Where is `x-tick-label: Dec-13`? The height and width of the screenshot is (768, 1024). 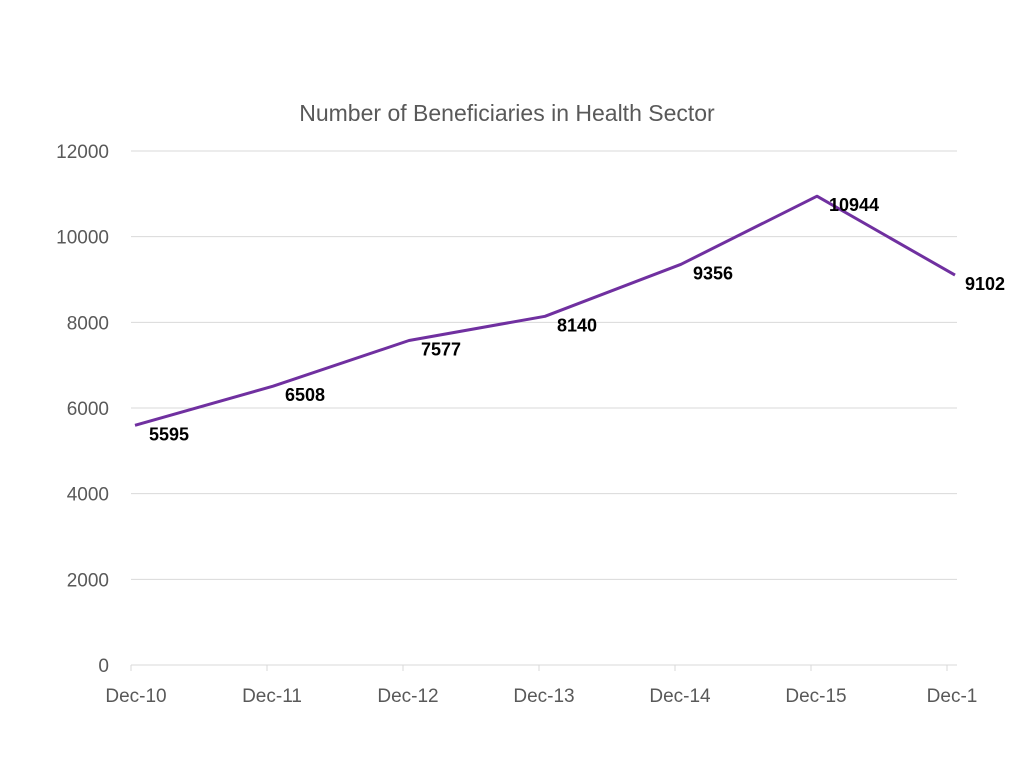 x-tick-label: Dec-13 is located at coordinates (543, 696).